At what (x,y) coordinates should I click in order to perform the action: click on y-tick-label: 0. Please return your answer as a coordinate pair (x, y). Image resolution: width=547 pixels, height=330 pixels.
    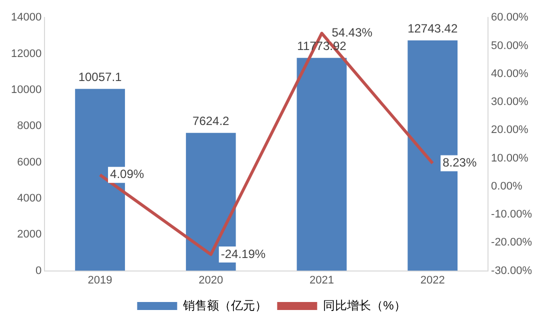
    Looking at the image, I should click on (38, 270).